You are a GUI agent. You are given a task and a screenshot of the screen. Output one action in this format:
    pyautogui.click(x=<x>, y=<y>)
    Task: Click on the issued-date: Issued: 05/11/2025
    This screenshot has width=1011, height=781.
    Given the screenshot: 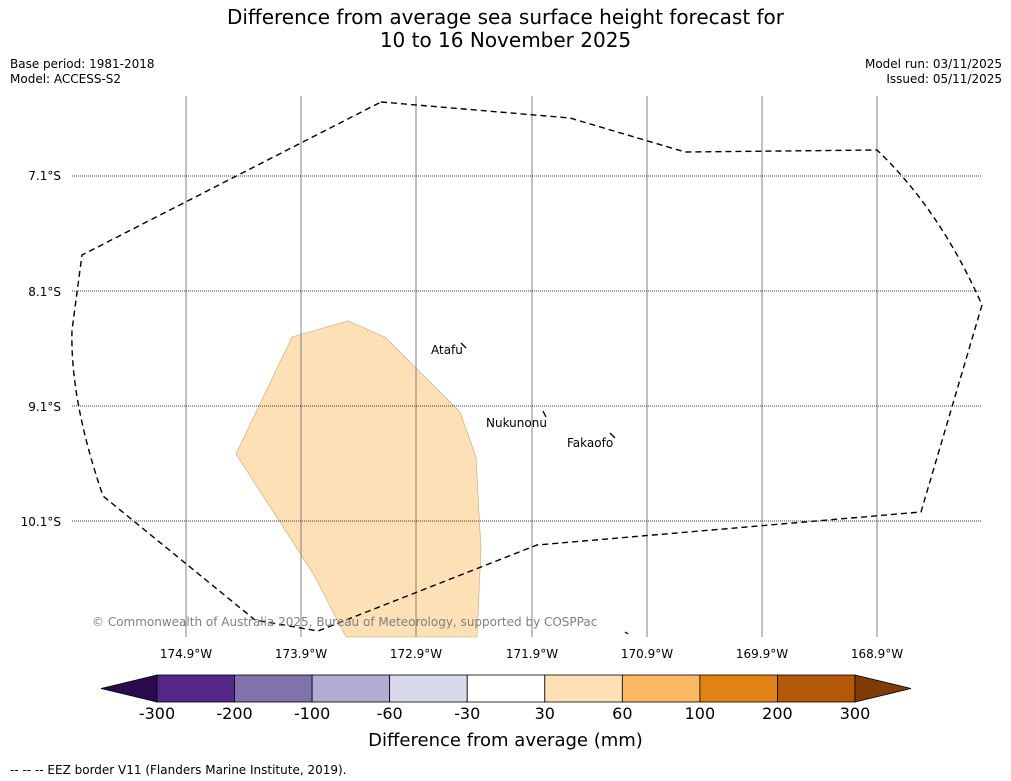 What is the action you would take?
    pyautogui.click(x=944, y=79)
    